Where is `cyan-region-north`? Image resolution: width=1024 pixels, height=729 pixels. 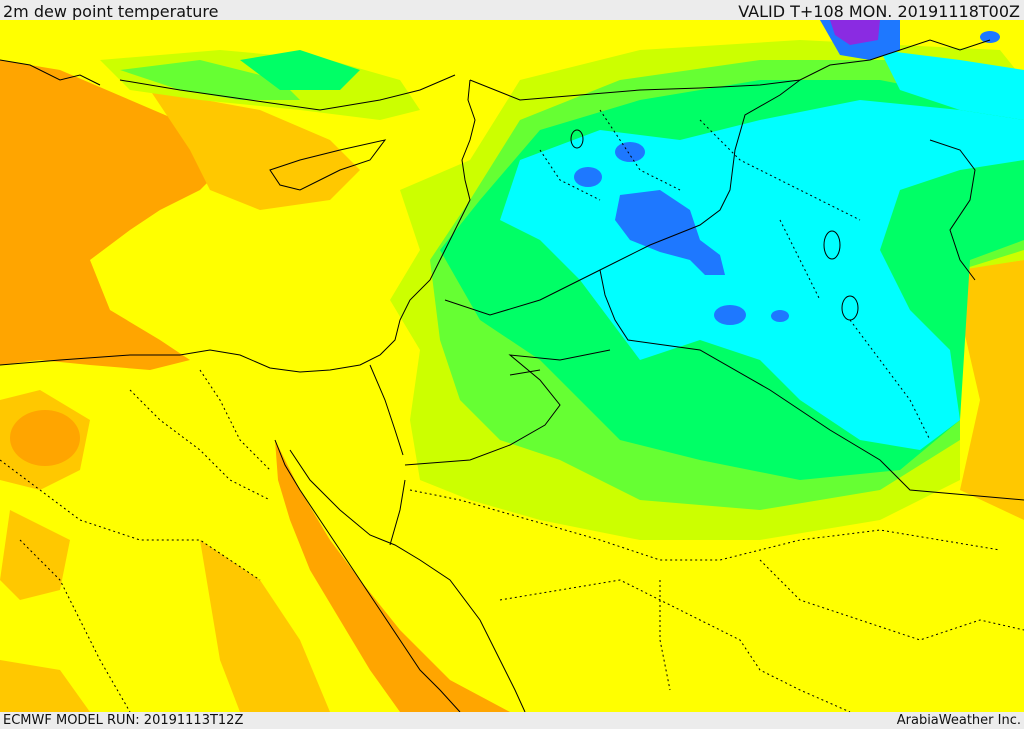
cyan-region-north is located at coordinates (952, 85).